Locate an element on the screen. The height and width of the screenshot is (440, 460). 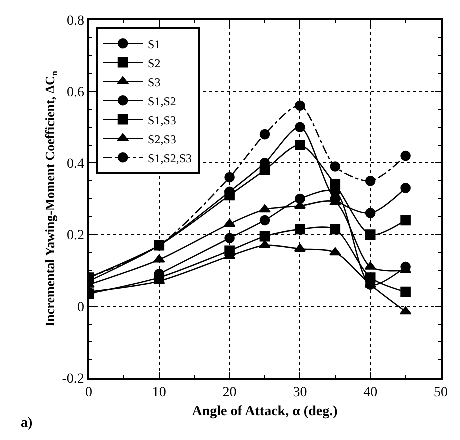
legend-label: S3 is located at coordinates (154, 82).